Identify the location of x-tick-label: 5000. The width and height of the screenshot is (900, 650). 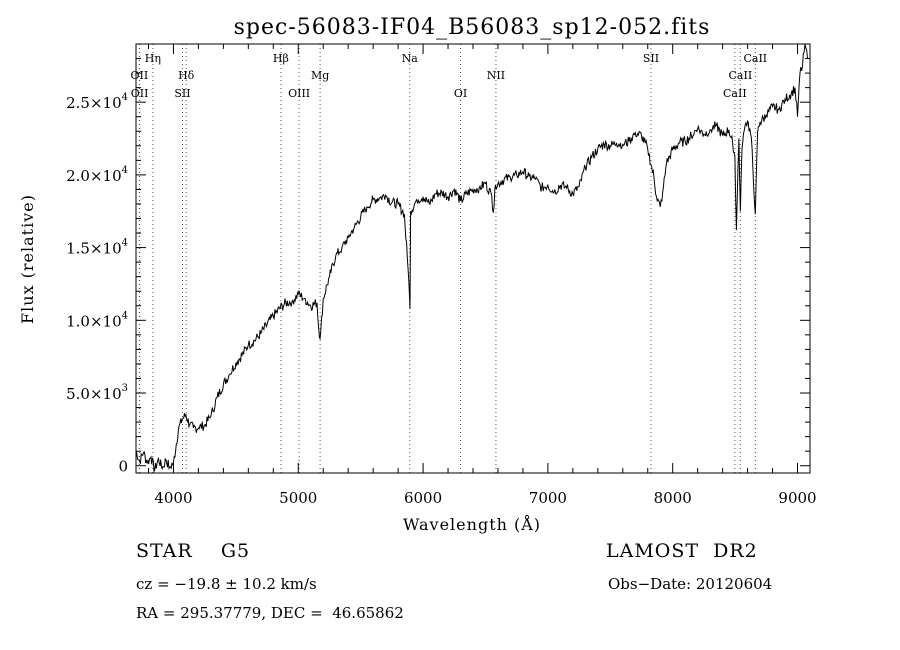
(298, 498).